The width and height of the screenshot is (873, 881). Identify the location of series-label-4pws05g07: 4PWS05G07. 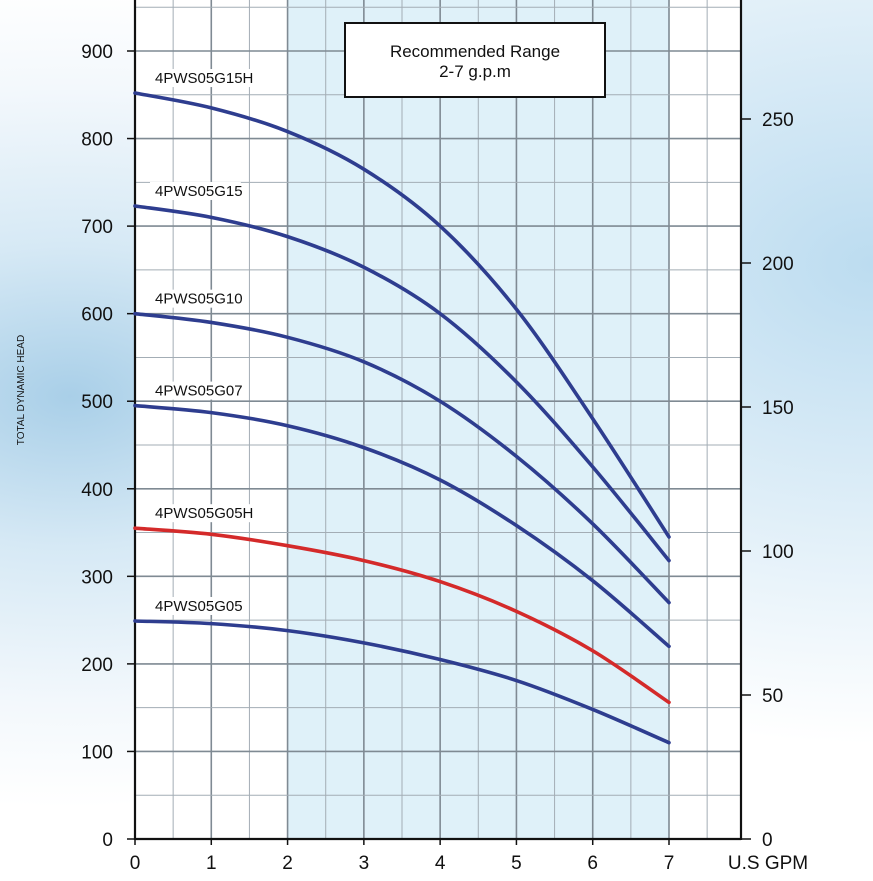
(199, 391).